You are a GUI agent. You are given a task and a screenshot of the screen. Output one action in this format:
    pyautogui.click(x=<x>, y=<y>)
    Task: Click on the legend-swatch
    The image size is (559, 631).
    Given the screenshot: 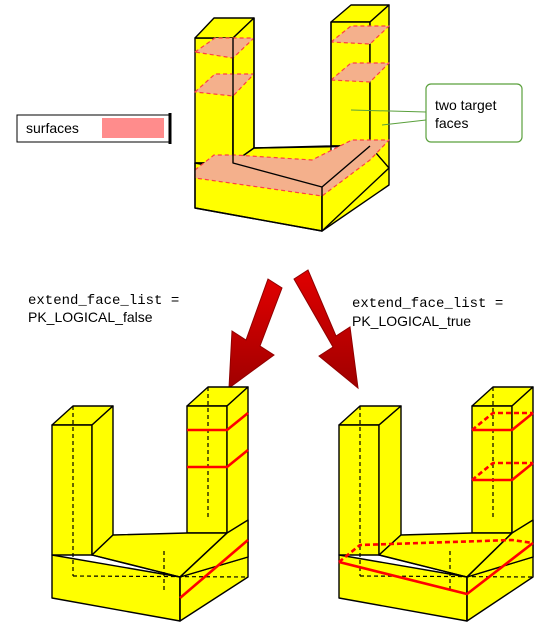 What is the action you would take?
    pyautogui.click(x=133, y=128)
    